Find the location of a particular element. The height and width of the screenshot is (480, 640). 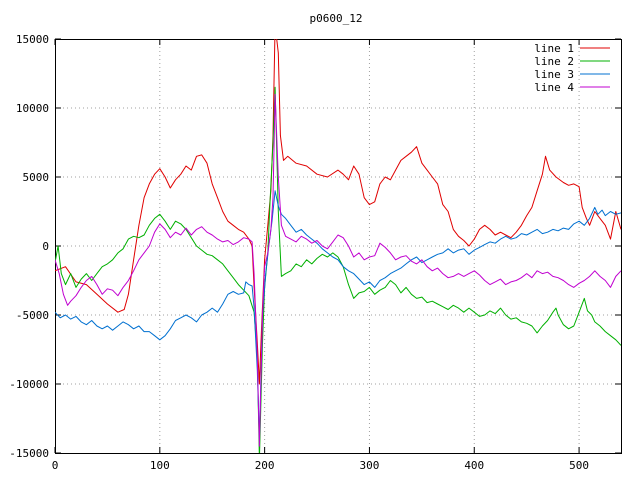

y-tick-label: 0 is located at coordinates (45, 246).